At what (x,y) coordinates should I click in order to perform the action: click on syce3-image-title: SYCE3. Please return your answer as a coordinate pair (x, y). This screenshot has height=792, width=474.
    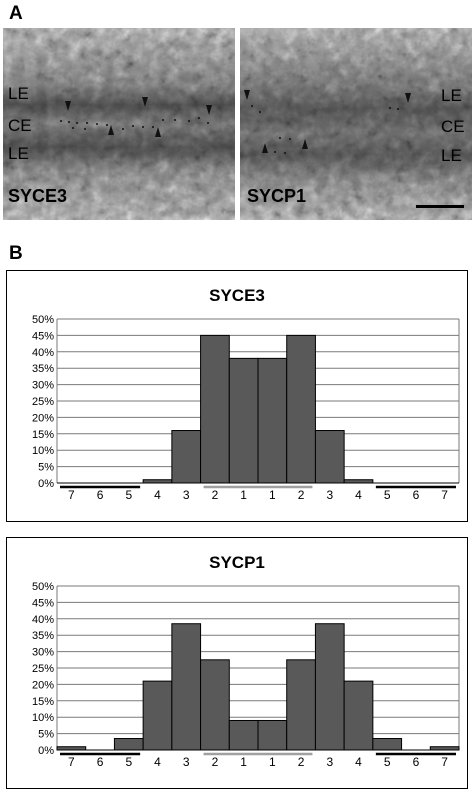
    Looking at the image, I should click on (38, 196).